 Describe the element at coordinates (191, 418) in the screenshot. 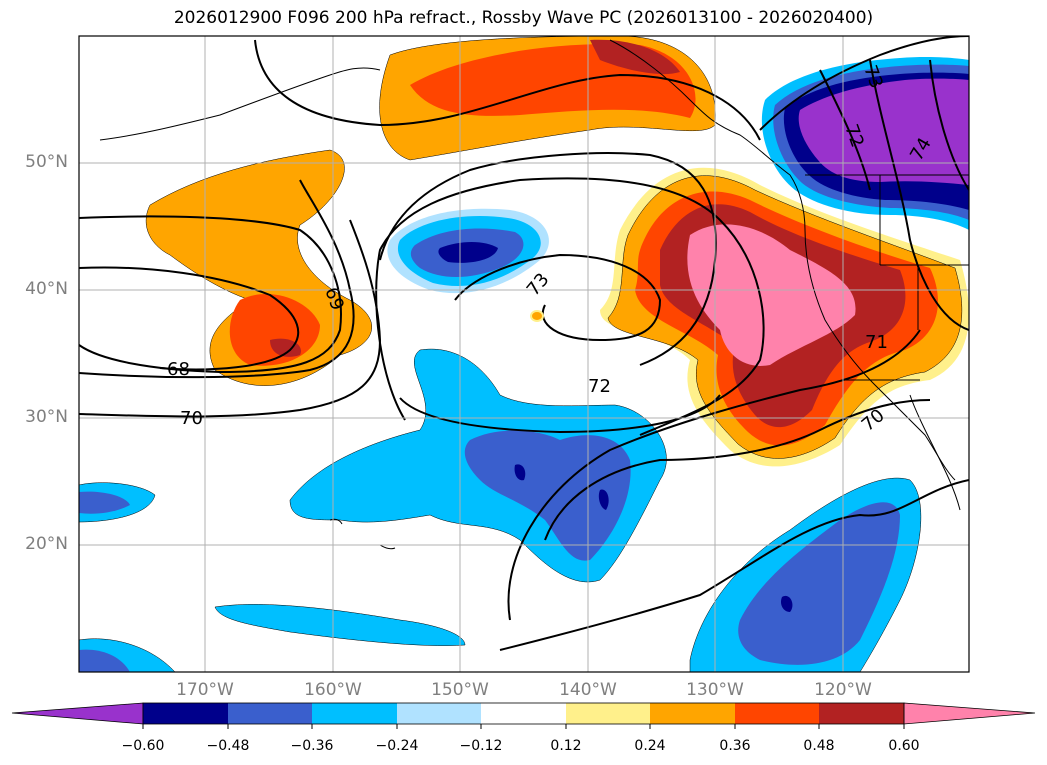

I see `contour-label: 70` at that location.